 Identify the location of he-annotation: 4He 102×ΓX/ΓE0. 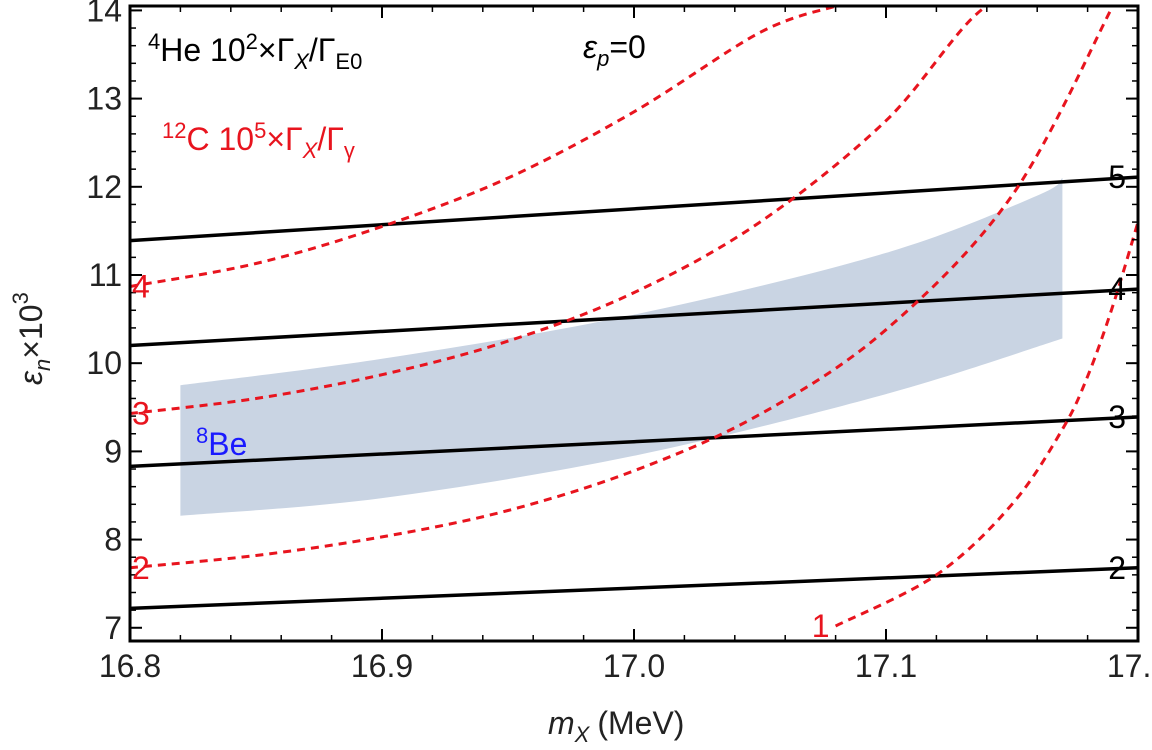
(255, 51).